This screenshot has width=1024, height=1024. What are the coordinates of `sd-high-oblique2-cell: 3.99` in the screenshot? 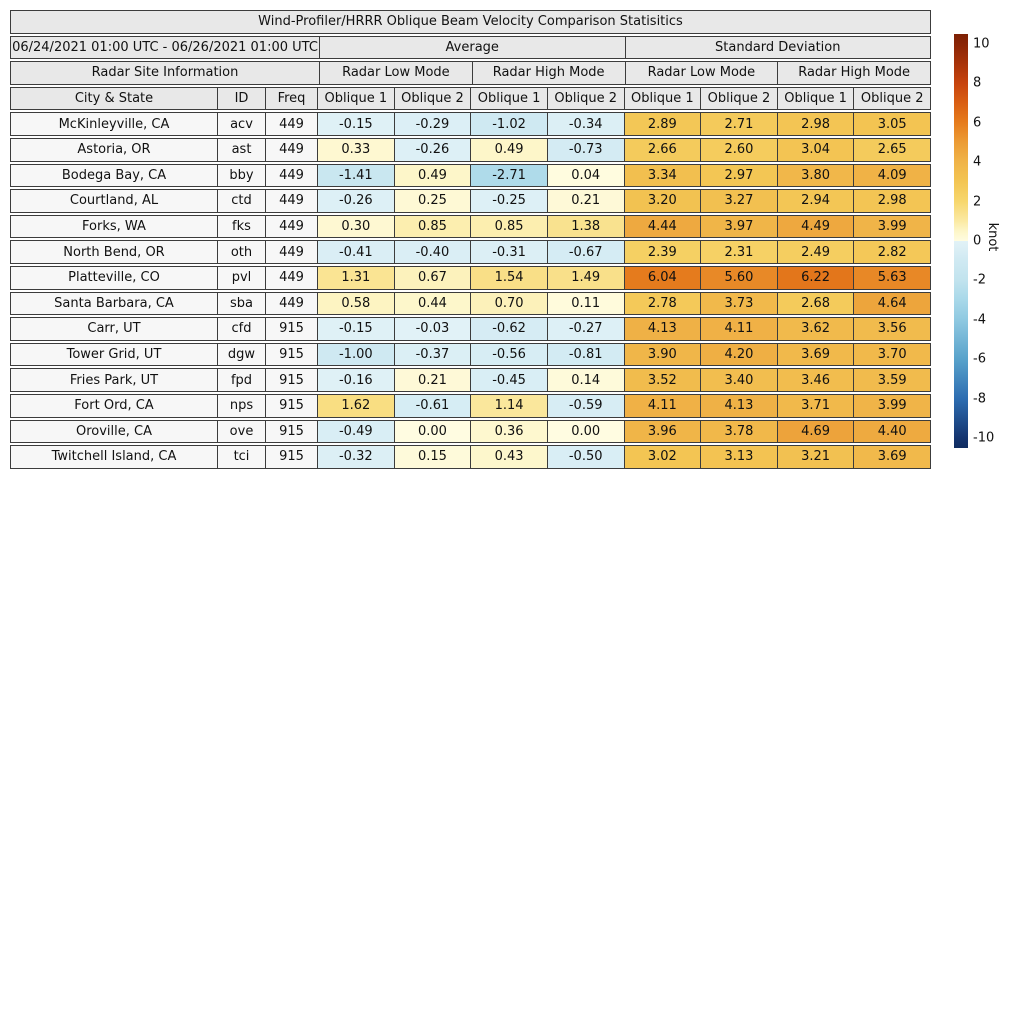 It's located at (891, 226).